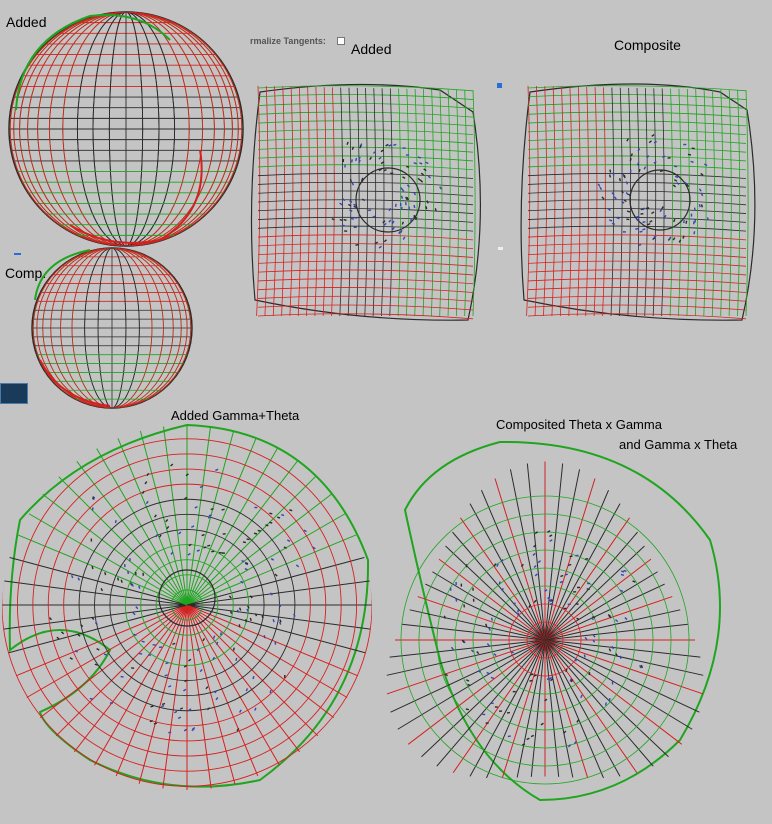 The width and height of the screenshot is (772, 824). What do you see at coordinates (14, 393) in the screenshot?
I see `thumbnail-widget` at bounding box center [14, 393].